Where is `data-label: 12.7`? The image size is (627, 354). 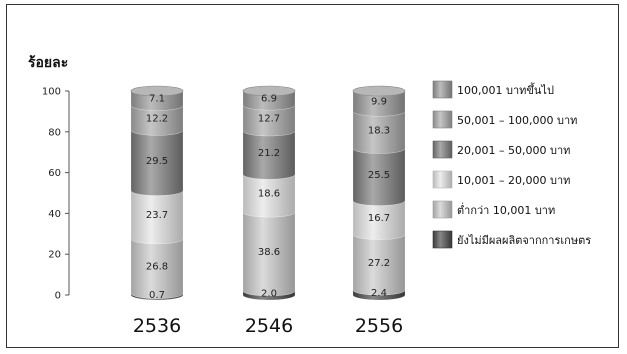
data-label: 12.7 is located at coordinates (269, 119).